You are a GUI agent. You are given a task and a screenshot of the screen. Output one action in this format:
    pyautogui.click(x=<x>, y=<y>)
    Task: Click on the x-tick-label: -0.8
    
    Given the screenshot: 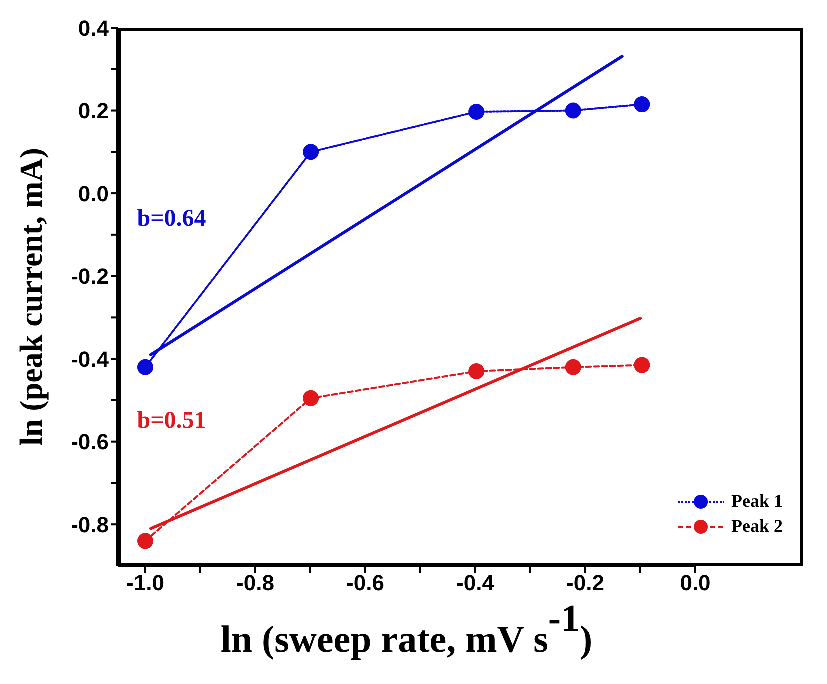 What is the action you would take?
    pyautogui.click(x=255, y=583)
    